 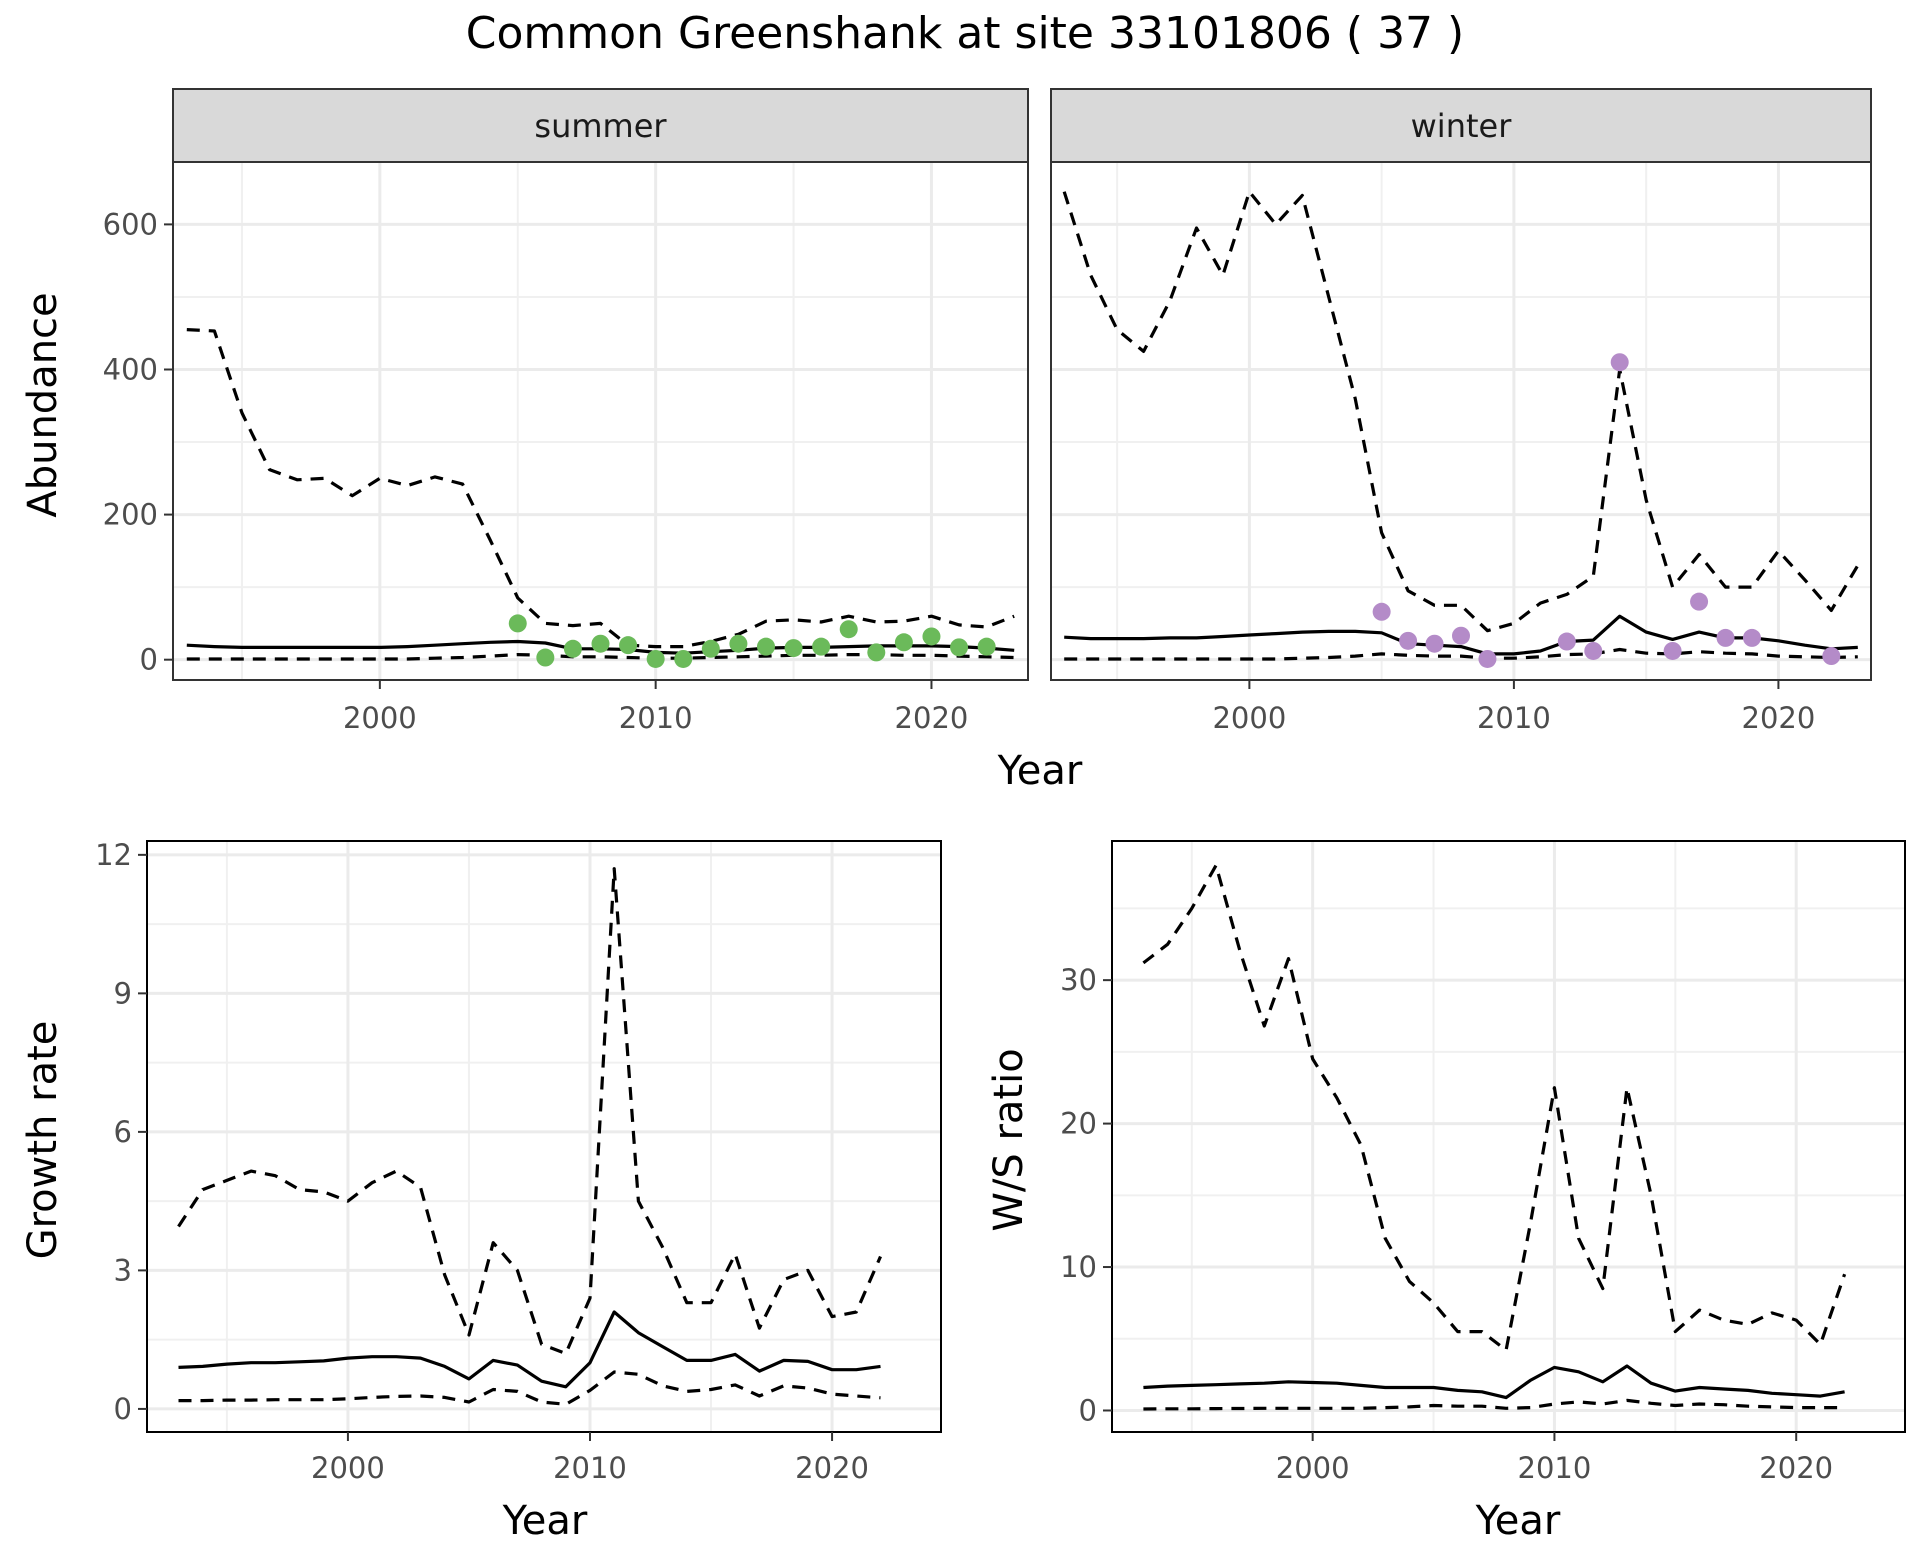 What do you see at coordinates (348, 1468) in the screenshot?
I see `growth-x-tick-label: 2000` at bounding box center [348, 1468].